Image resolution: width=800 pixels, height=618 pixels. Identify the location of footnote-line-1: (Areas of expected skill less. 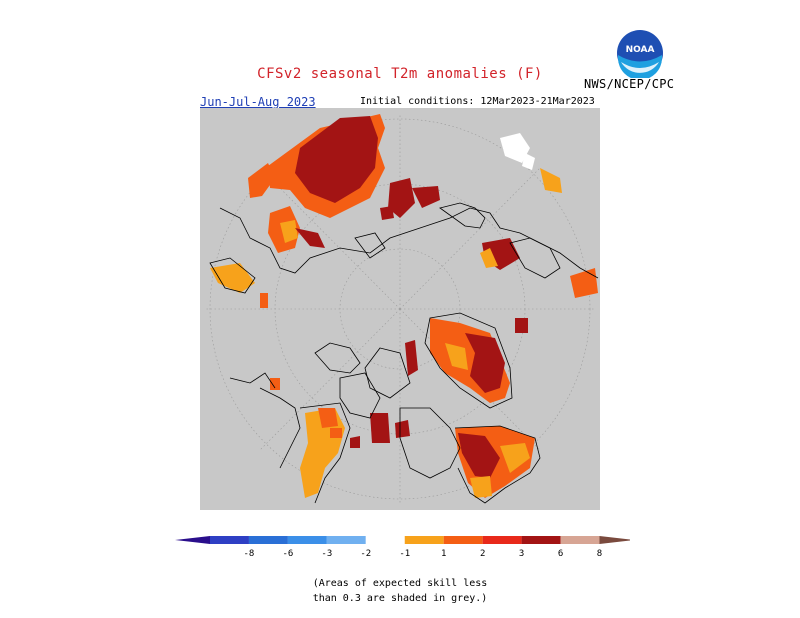
(400, 583).